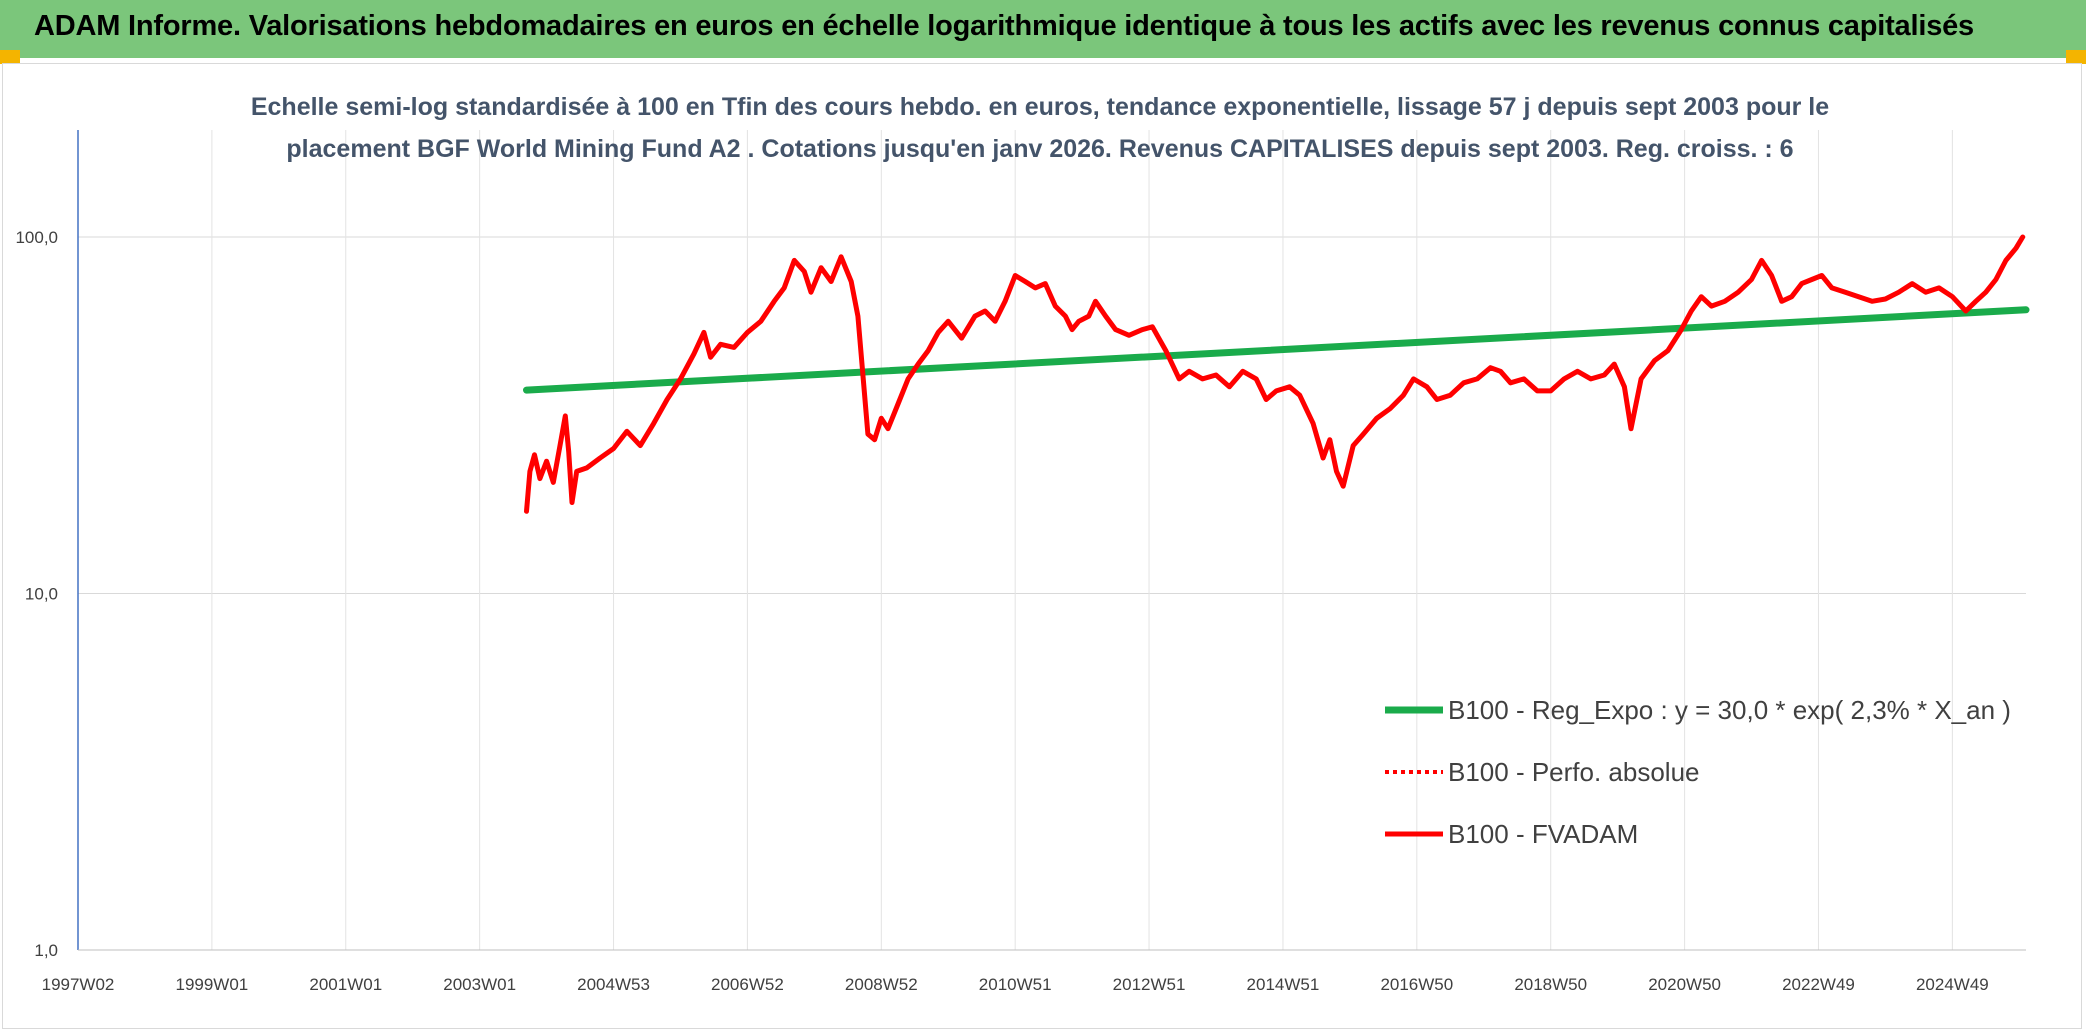  What do you see at coordinates (46, 950) in the screenshot?
I see `y-tick-label: 1,0` at bounding box center [46, 950].